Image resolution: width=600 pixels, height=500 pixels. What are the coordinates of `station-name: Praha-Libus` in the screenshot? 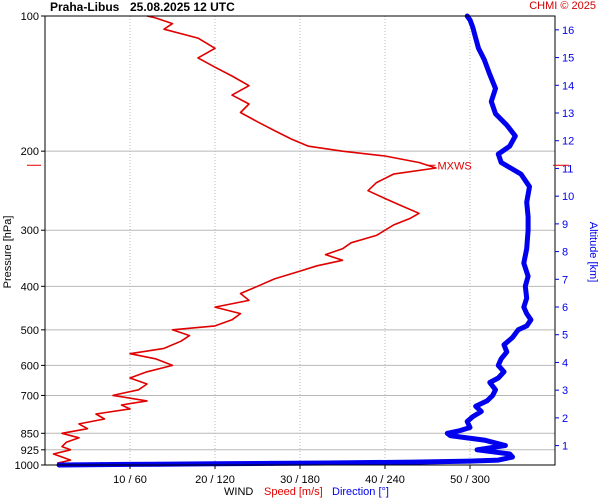 It's located at (85, 7).